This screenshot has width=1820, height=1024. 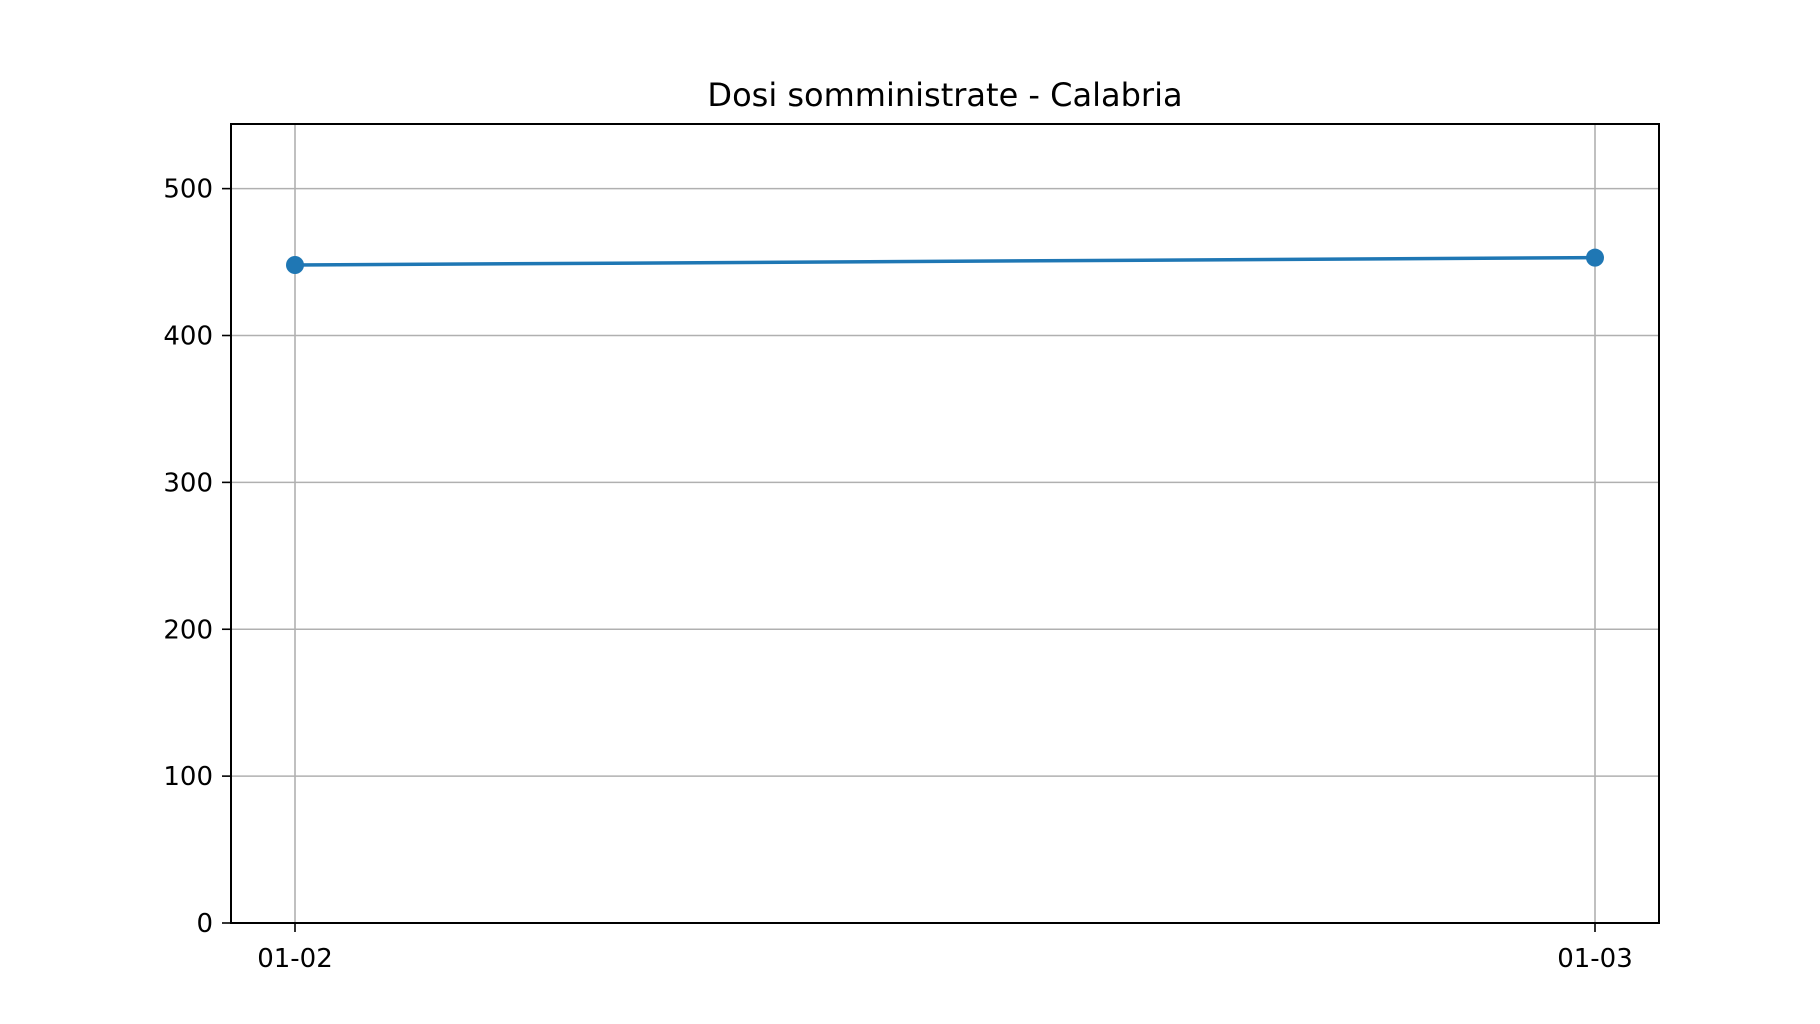 I want to click on series-layer, so click(x=945, y=261).